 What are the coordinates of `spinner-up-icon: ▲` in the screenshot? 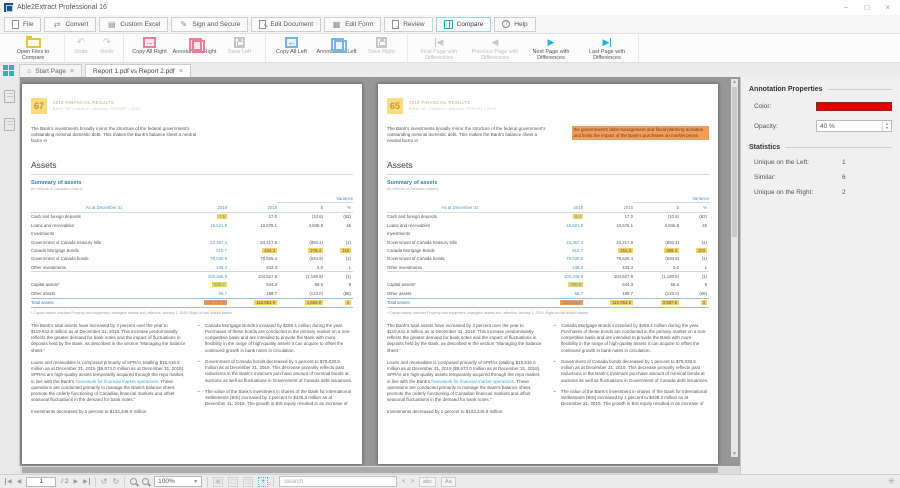 It's located at (887, 124).